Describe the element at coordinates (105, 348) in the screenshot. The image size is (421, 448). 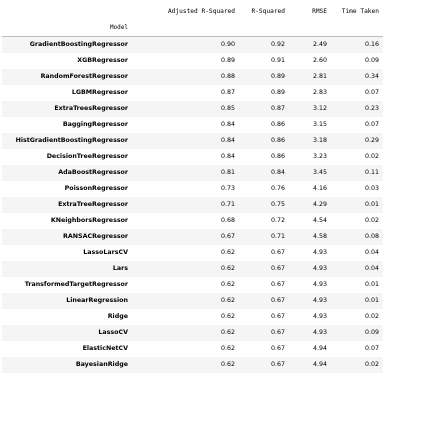
I see `model-name-cell: ElasticNetCV` at that location.